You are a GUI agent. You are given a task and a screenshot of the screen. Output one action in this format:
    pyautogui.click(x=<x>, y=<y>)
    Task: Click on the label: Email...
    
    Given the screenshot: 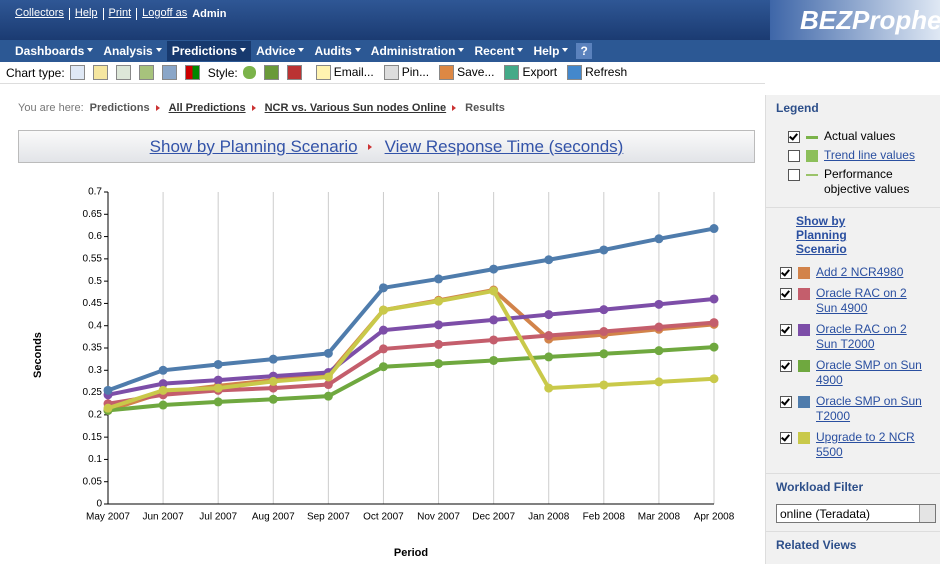 What is the action you would take?
    pyautogui.click(x=353, y=71)
    